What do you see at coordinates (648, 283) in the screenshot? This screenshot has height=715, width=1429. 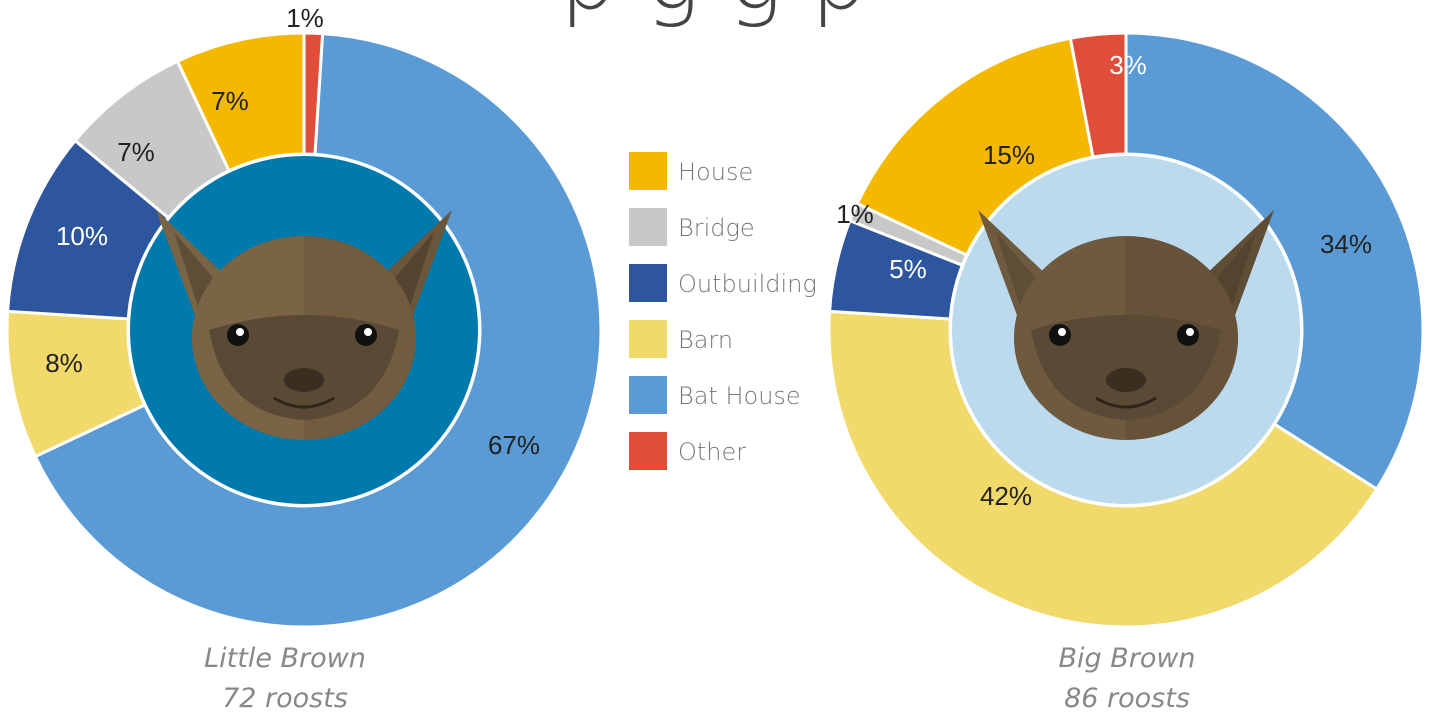 I see `legend-swatch-outbuilding` at bounding box center [648, 283].